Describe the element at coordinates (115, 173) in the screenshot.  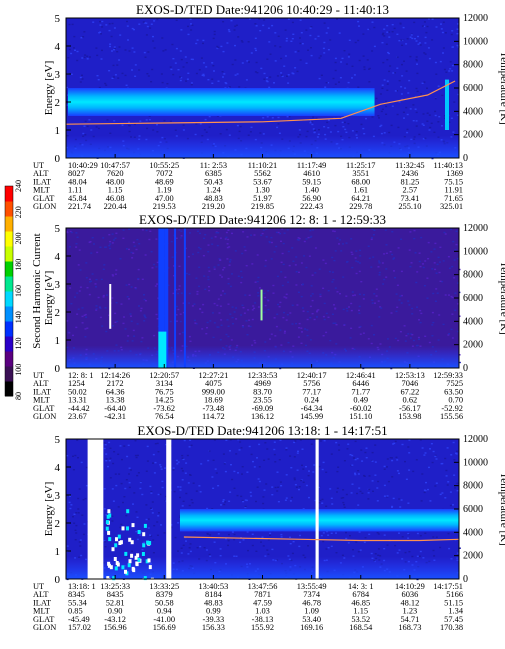
I see `table-cell: 7620` at that location.